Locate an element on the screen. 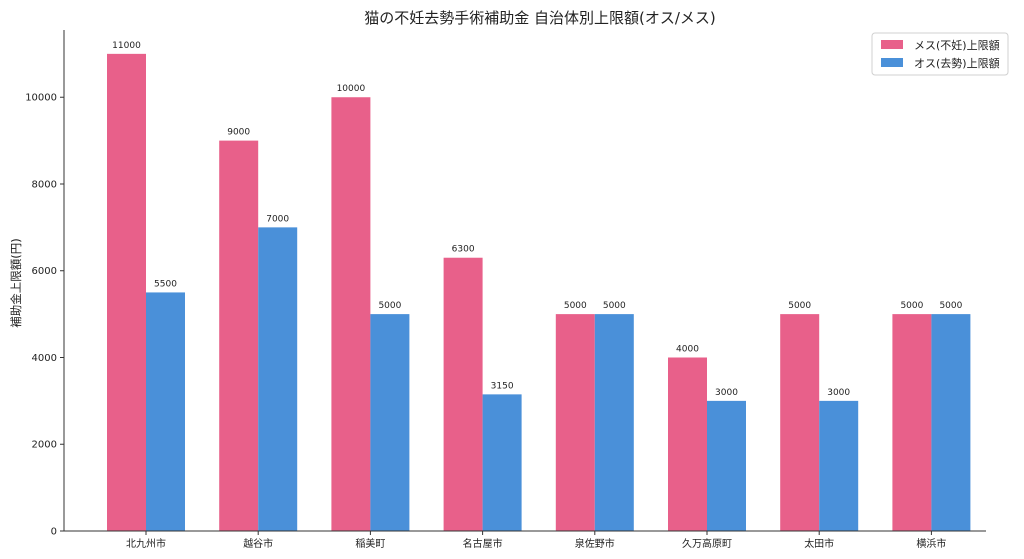 This screenshot has height=559, width=1024. data-label-male-0: 5500 is located at coordinates (165, 284).